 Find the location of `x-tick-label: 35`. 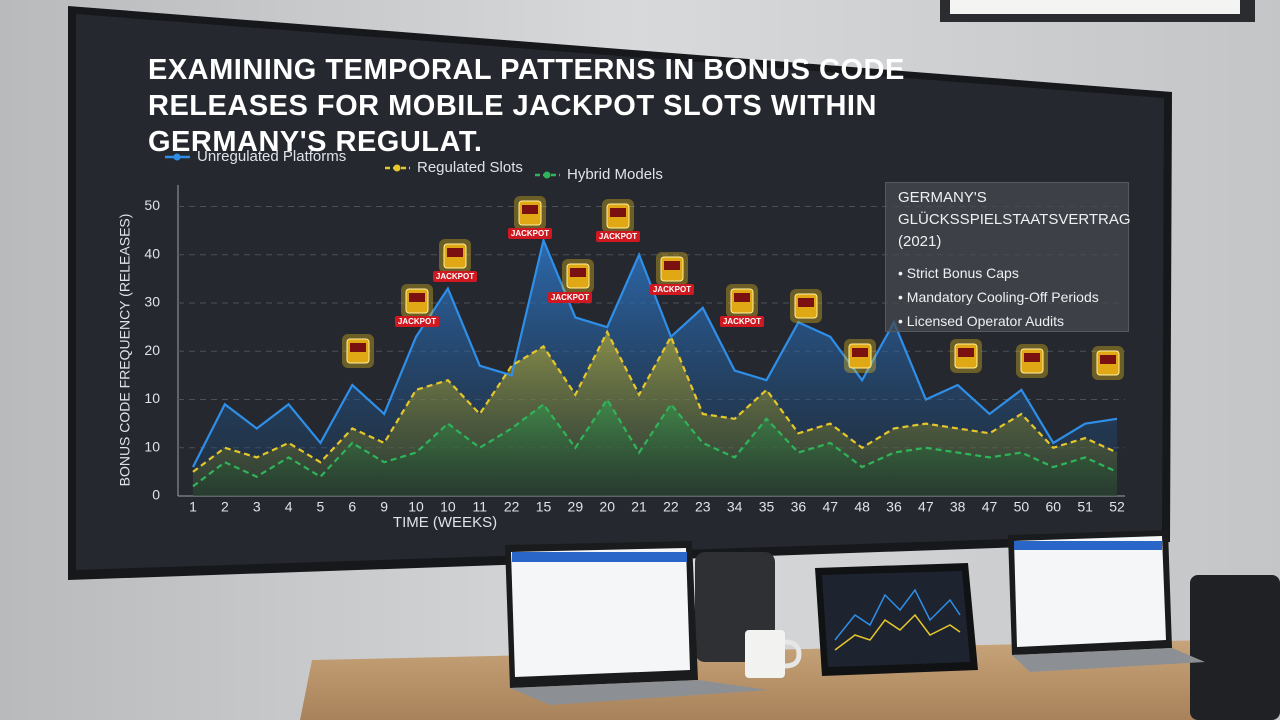

x-tick-label: 35 is located at coordinates (767, 507).